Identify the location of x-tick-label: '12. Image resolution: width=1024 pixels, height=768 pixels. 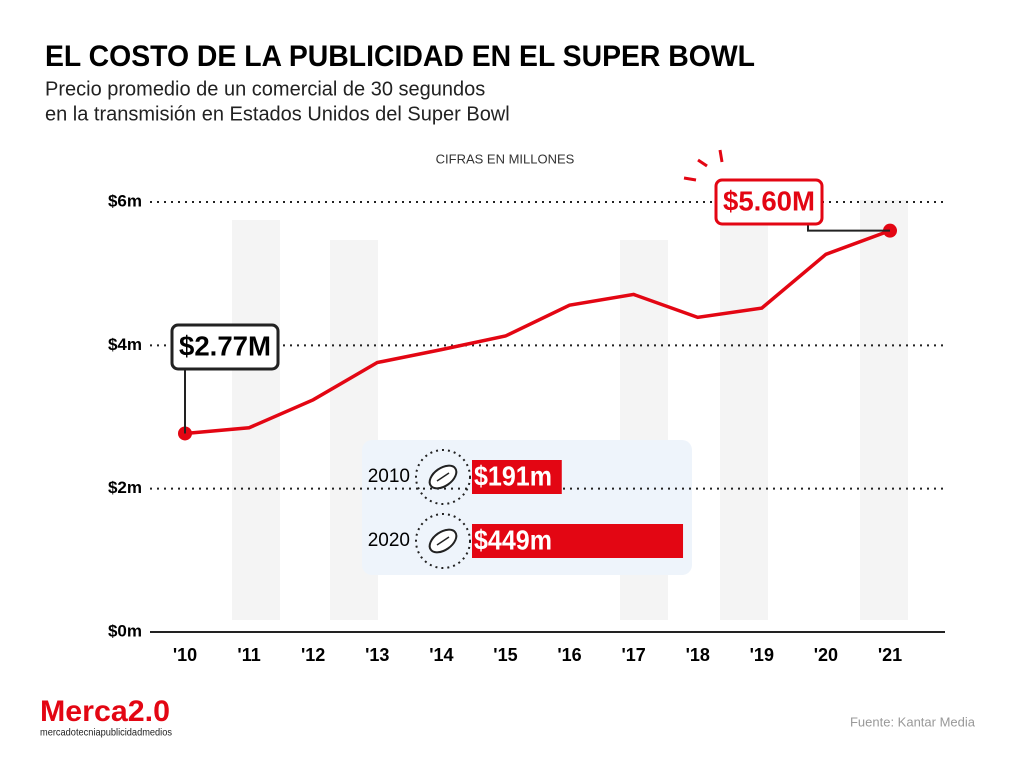
(313, 655).